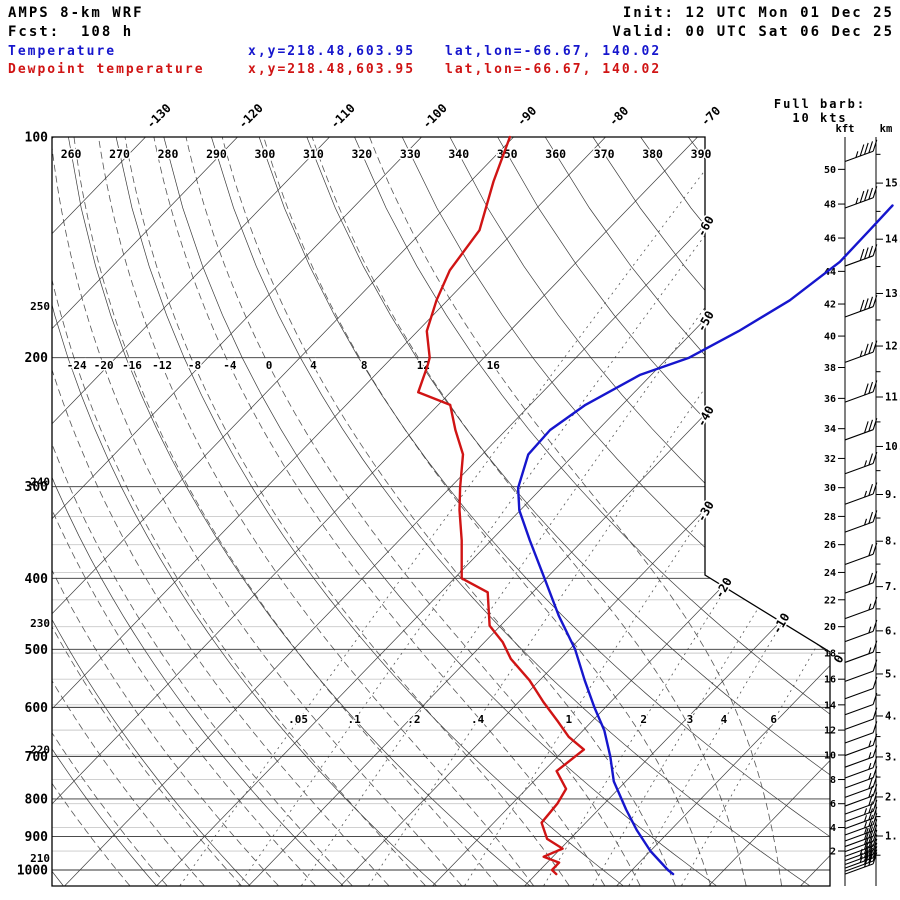  Describe the element at coordinates (892, 294) in the screenshot. I see `svg-text: 13.` at that location.